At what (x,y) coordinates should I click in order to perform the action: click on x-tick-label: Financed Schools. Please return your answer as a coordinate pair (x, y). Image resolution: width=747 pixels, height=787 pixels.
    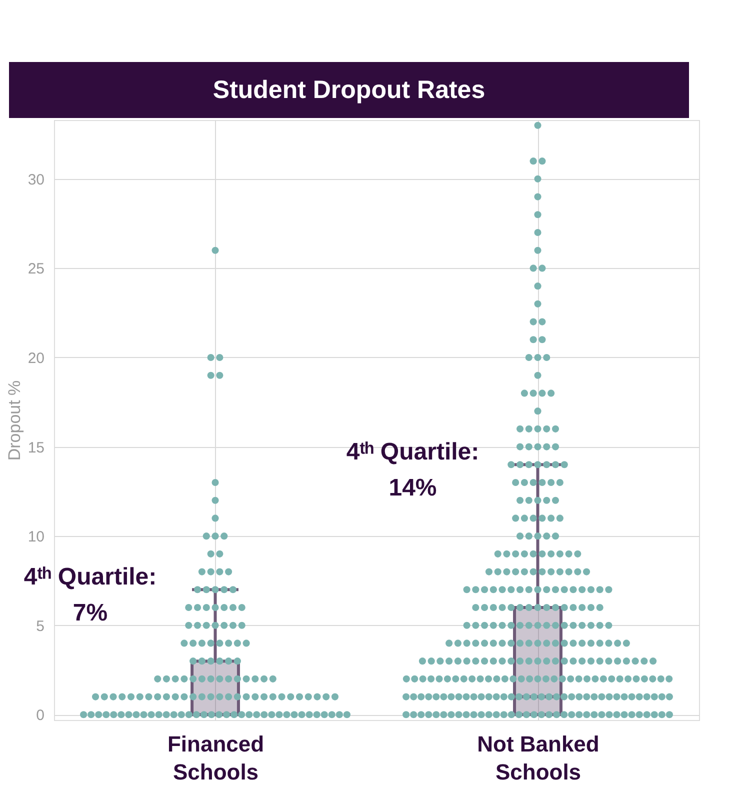
    Looking at the image, I should click on (215, 758).